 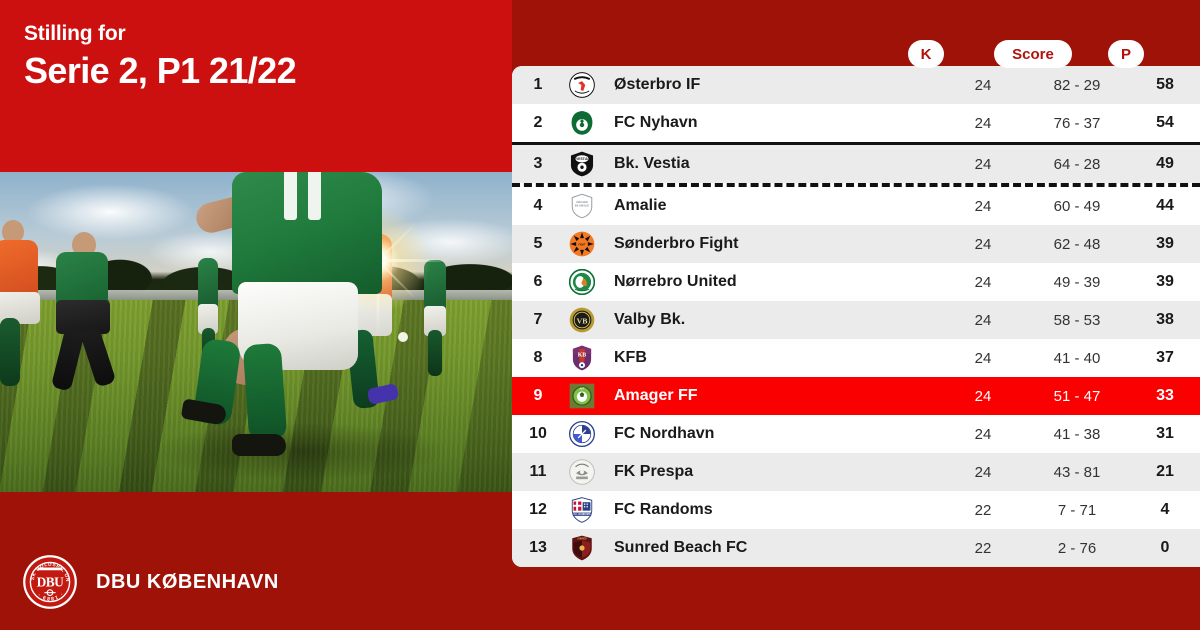 What do you see at coordinates (403, 337) in the screenshot?
I see `distant-ball` at bounding box center [403, 337].